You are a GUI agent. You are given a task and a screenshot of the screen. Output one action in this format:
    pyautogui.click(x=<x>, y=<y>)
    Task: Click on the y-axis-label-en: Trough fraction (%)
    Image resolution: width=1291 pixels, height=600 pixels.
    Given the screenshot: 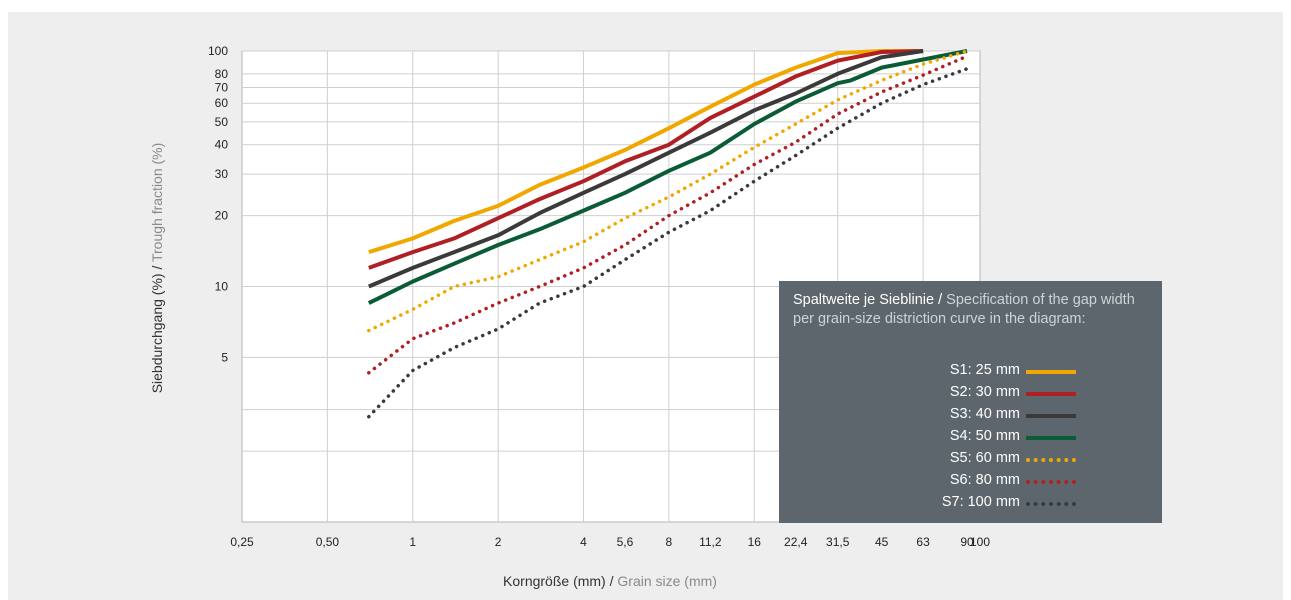 What is the action you would take?
    pyautogui.click(x=157, y=202)
    